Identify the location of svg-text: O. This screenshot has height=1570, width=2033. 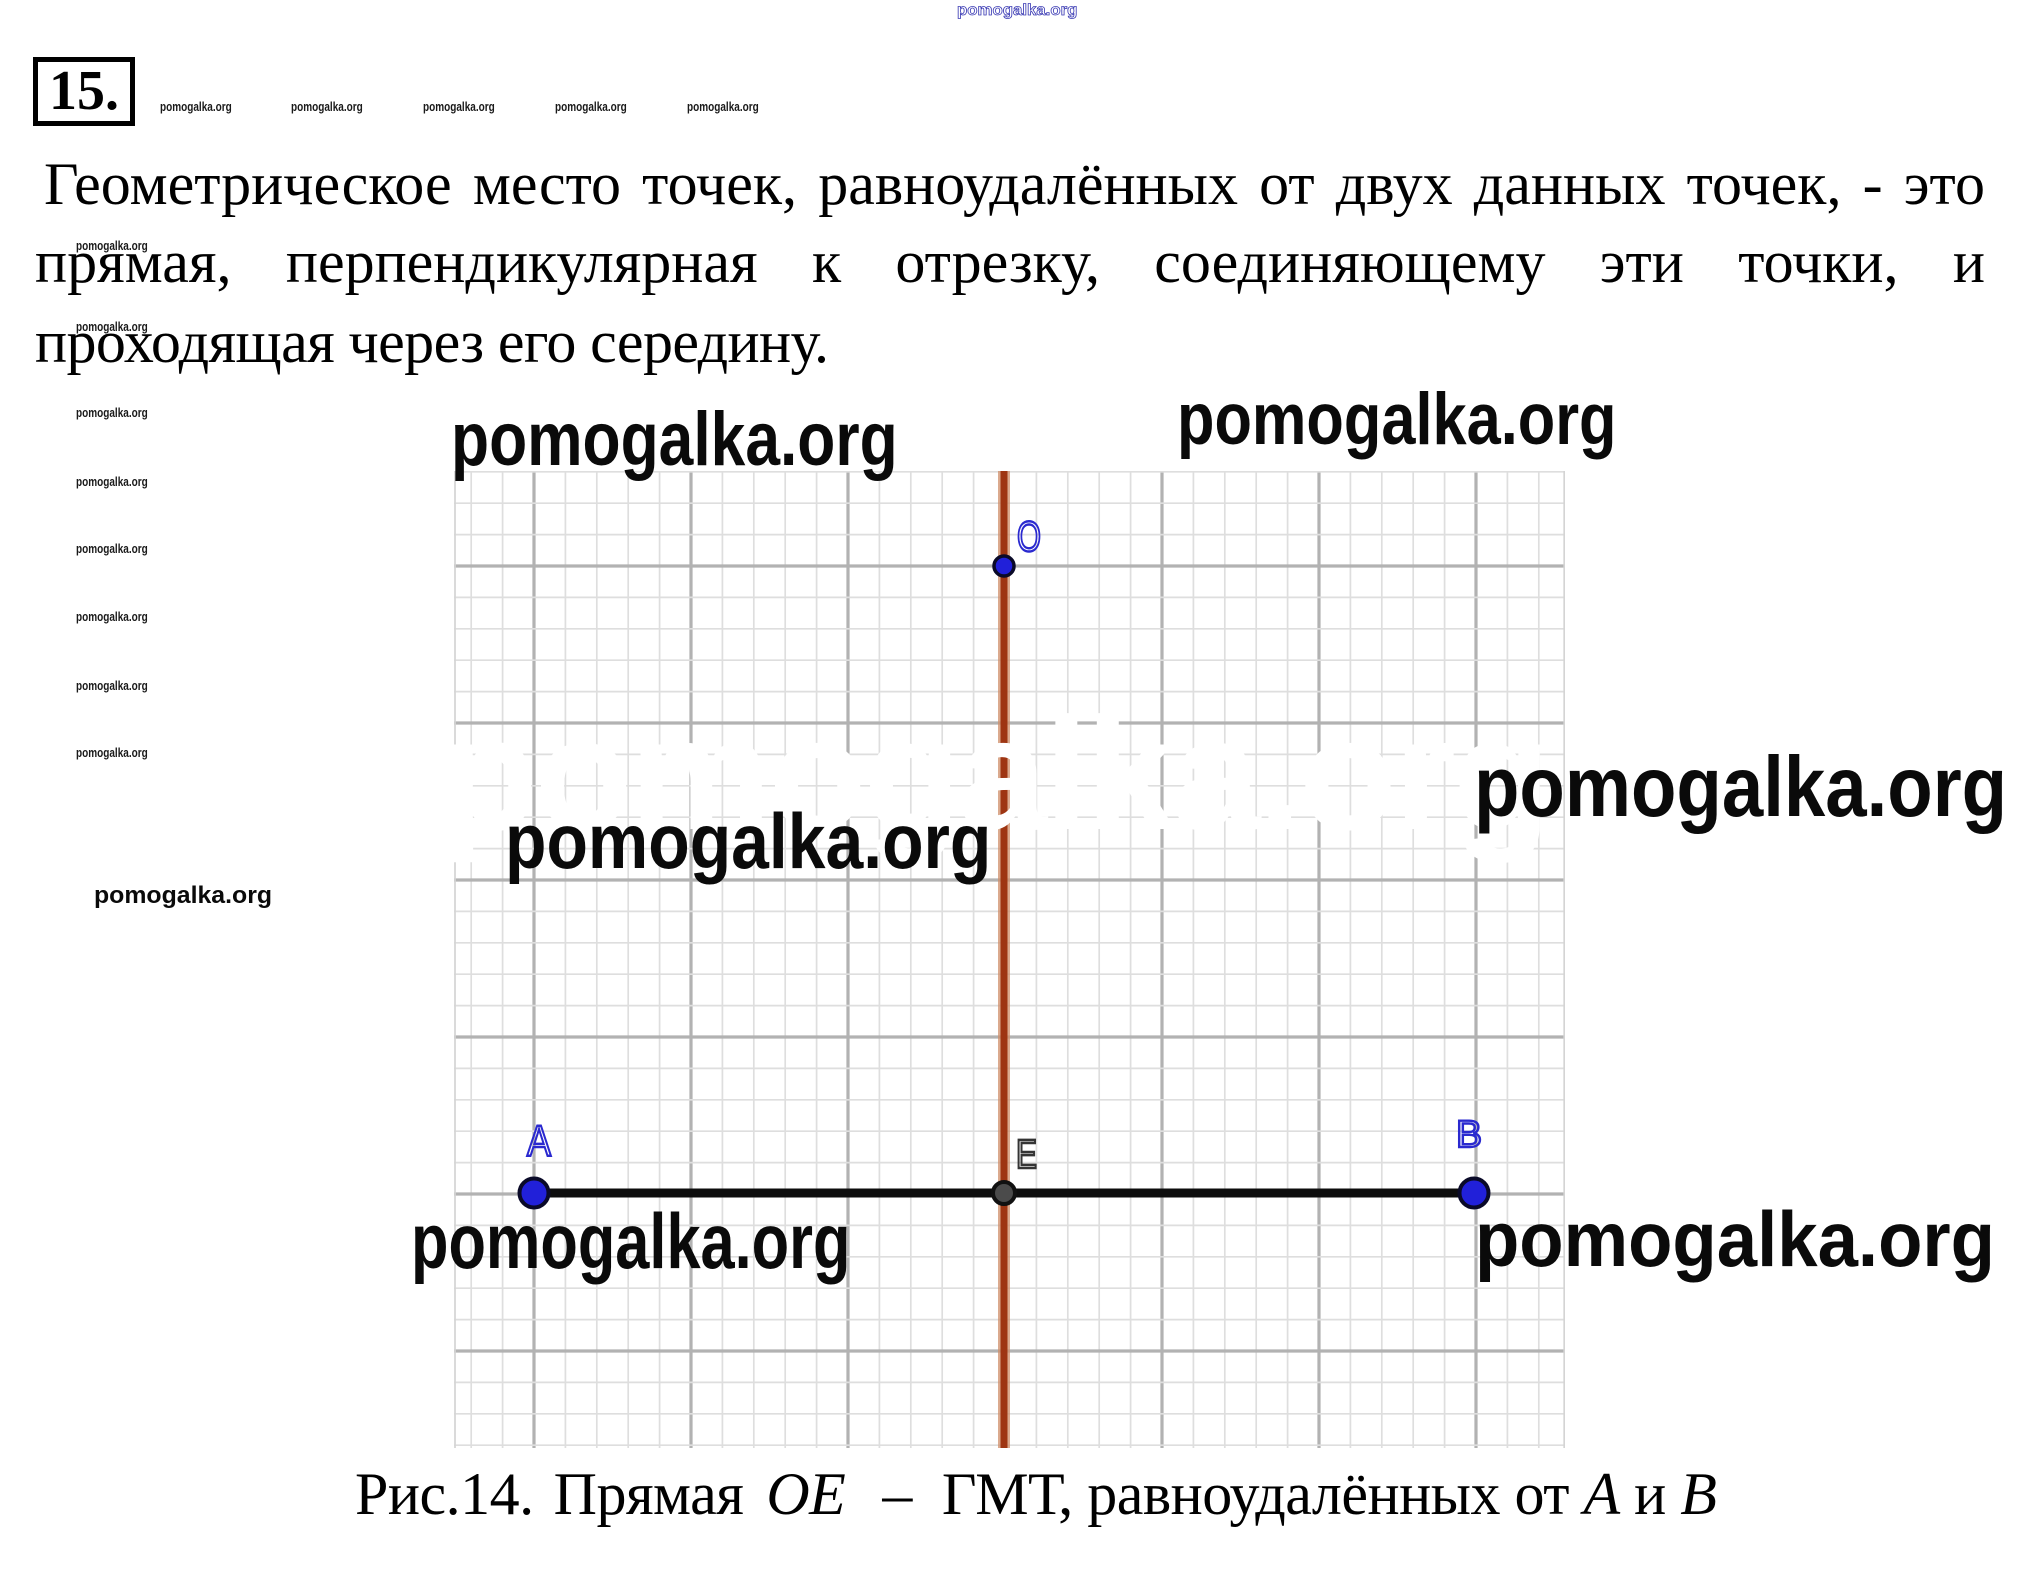
(1029, 537).